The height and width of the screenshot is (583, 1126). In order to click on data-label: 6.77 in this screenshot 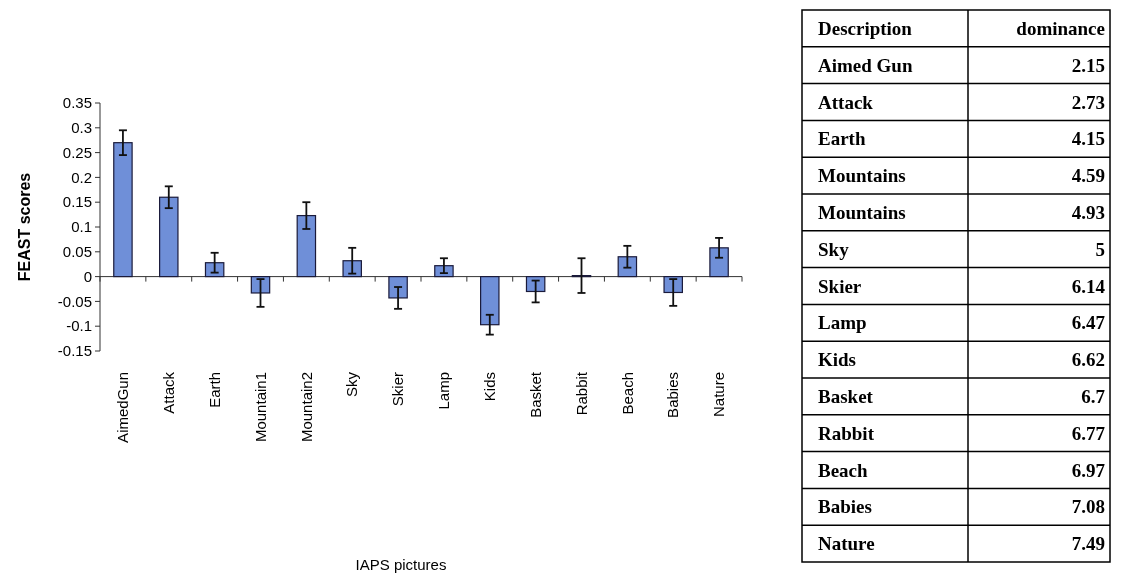, I will do `click(1088, 433)`.